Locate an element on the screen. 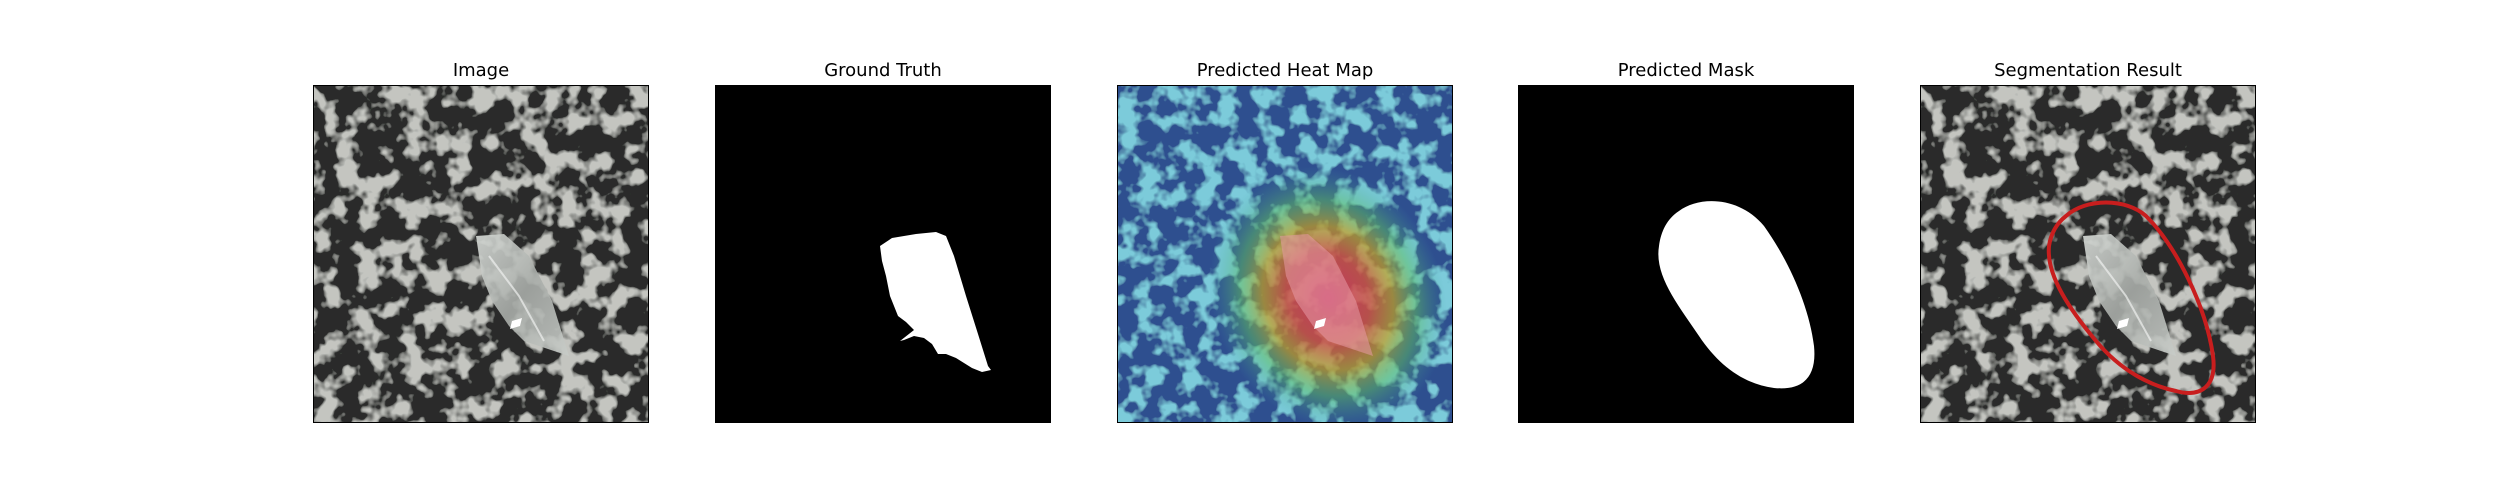 The image size is (2500, 500). input-image is located at coordinates (481, 254).